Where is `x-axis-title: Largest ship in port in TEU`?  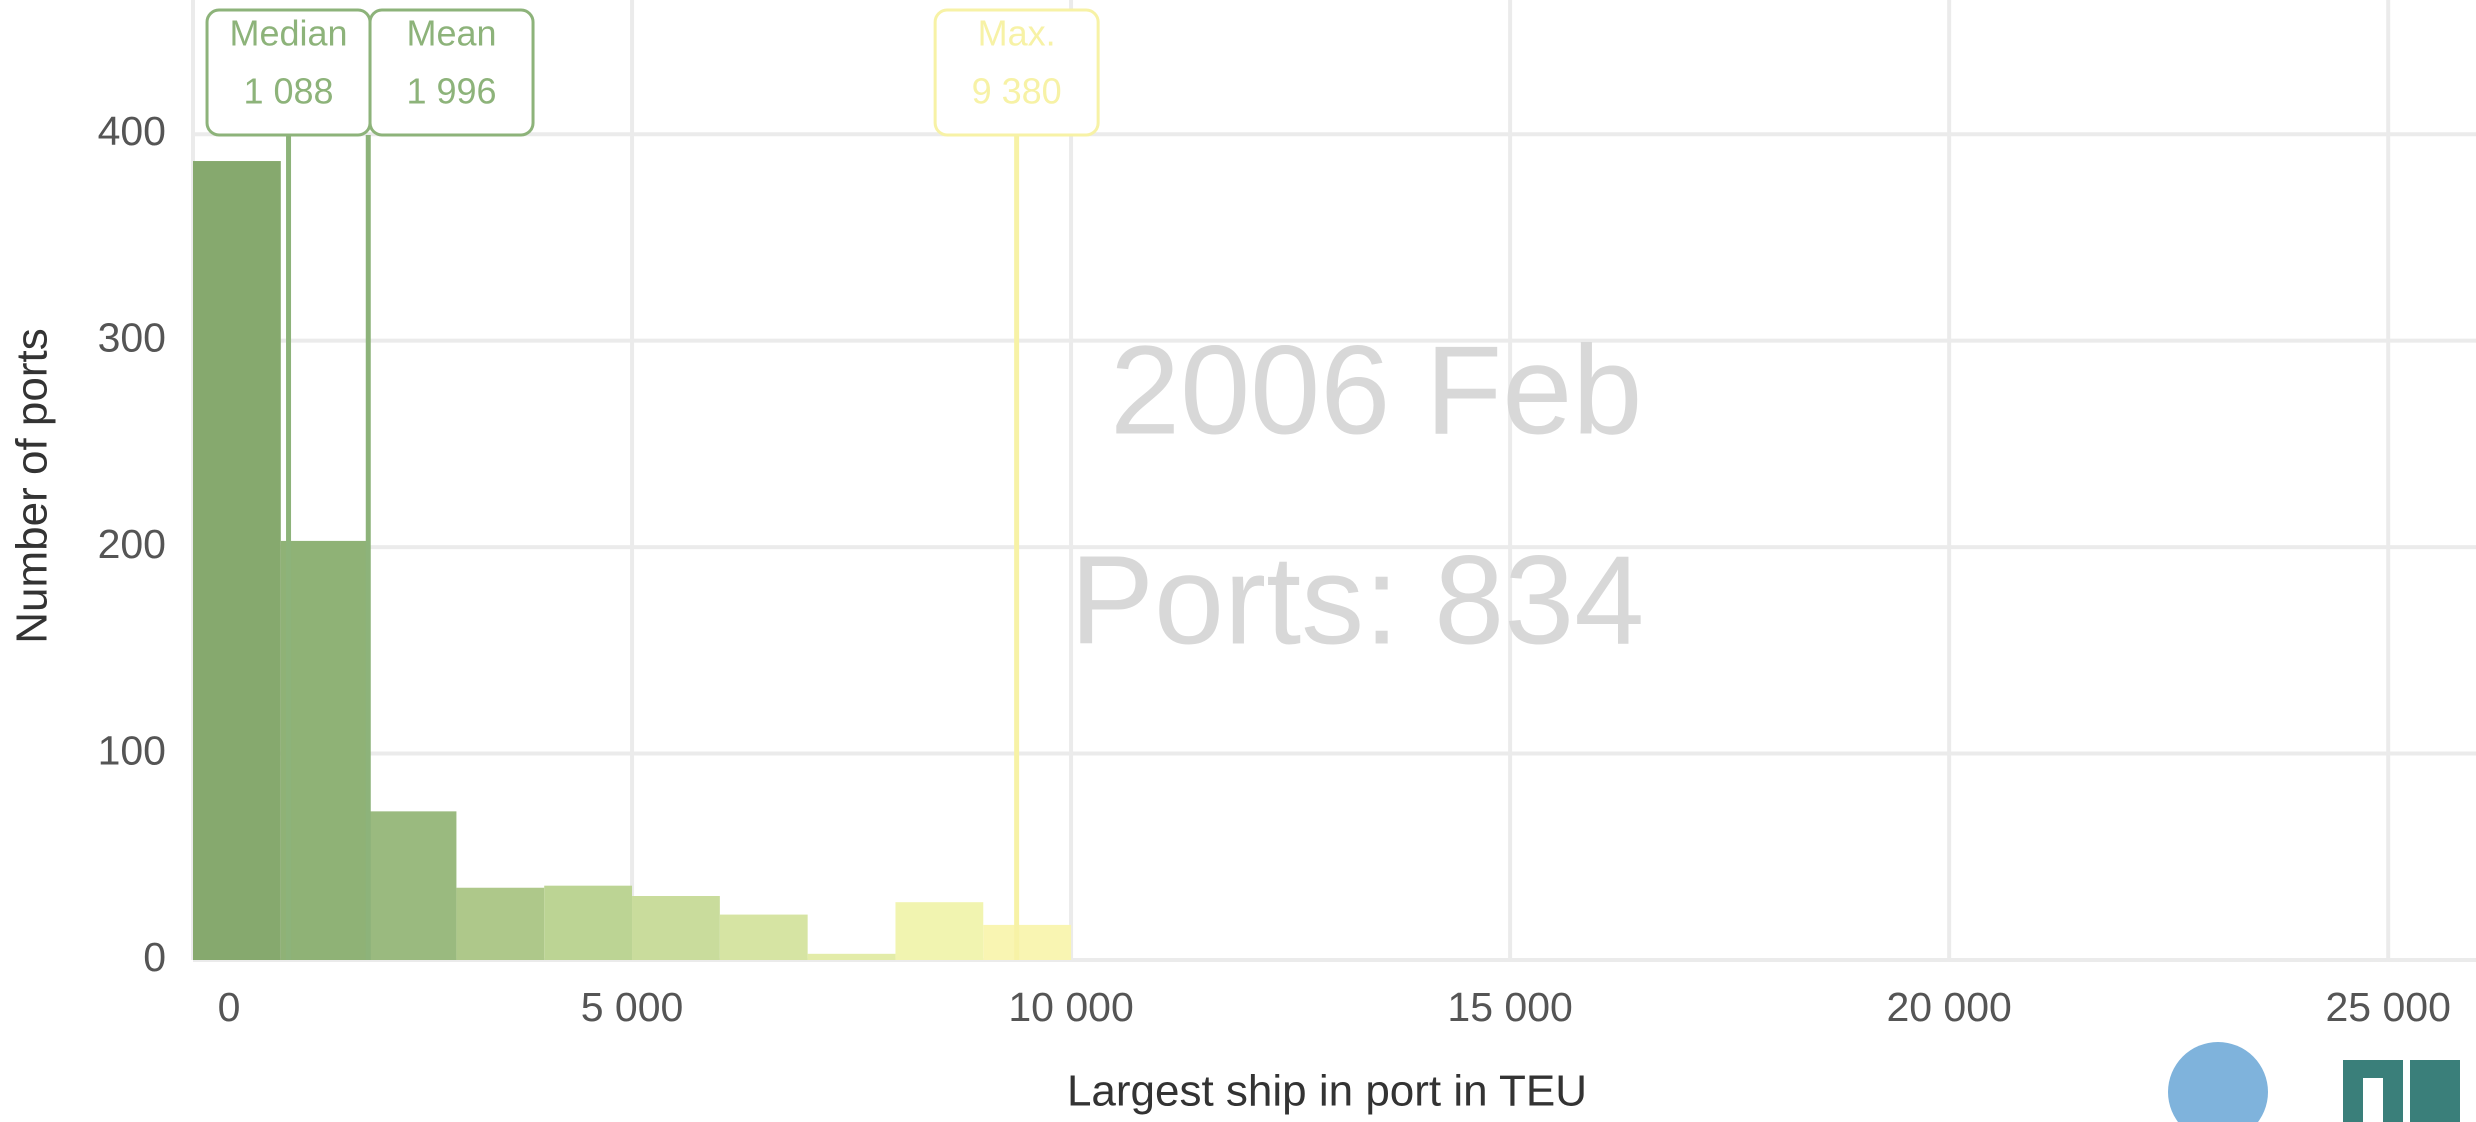
x-axis-title: Largest ship in port in TEU is located at coordinates (1327, 1091).